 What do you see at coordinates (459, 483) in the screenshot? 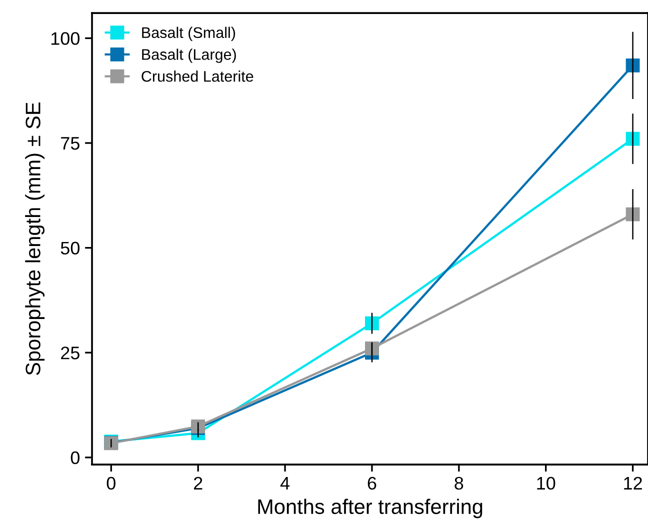
I see `x-tick-label: 8` at bounding box center [459, 483].